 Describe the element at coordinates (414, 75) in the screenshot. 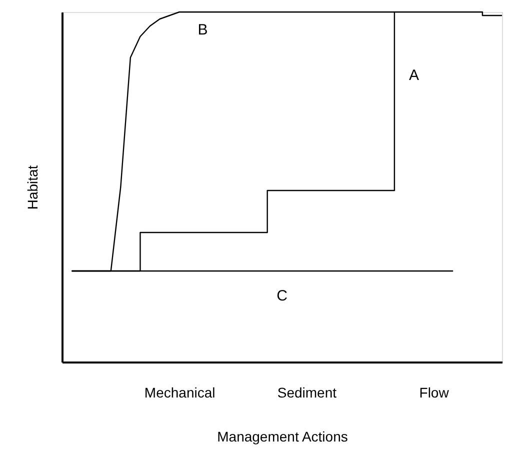

I see `annotation: A` at that location.